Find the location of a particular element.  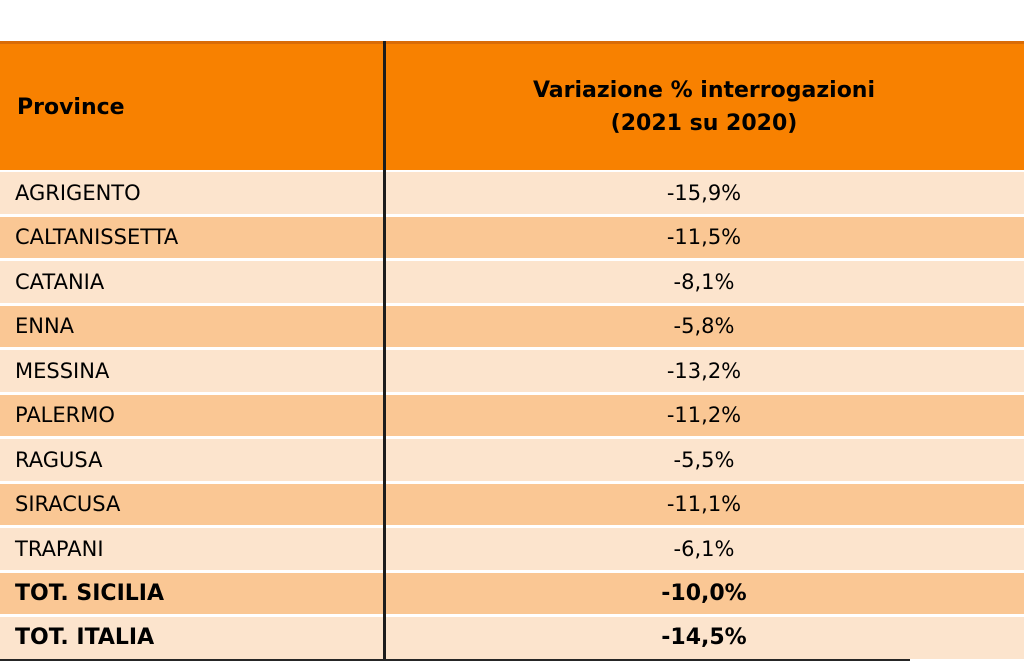

value-cell: -13,2% is located at coordinates (704, 370).